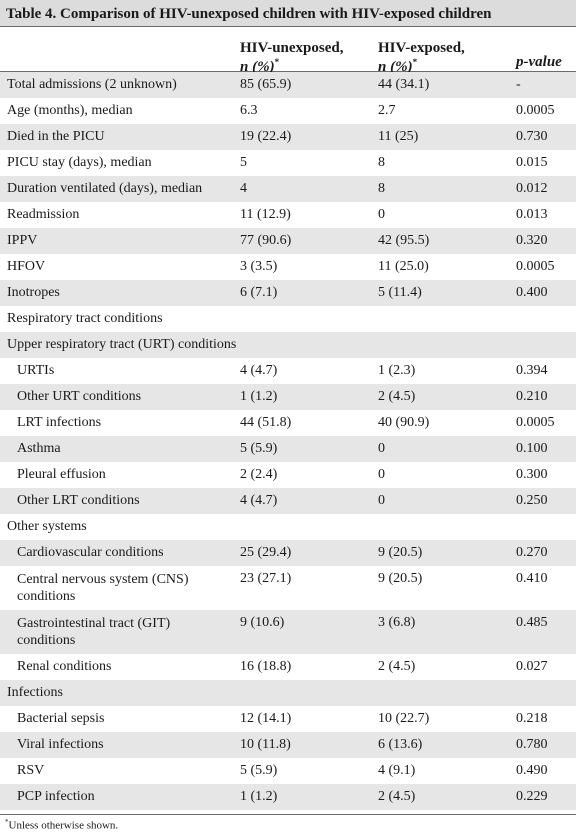 The image size is (576, 840). Describe the element at coordinates (288, 501) in the screenshot. I see `table-row: Other LRT conditions 4 (4.7) 0 0.250` at that location.